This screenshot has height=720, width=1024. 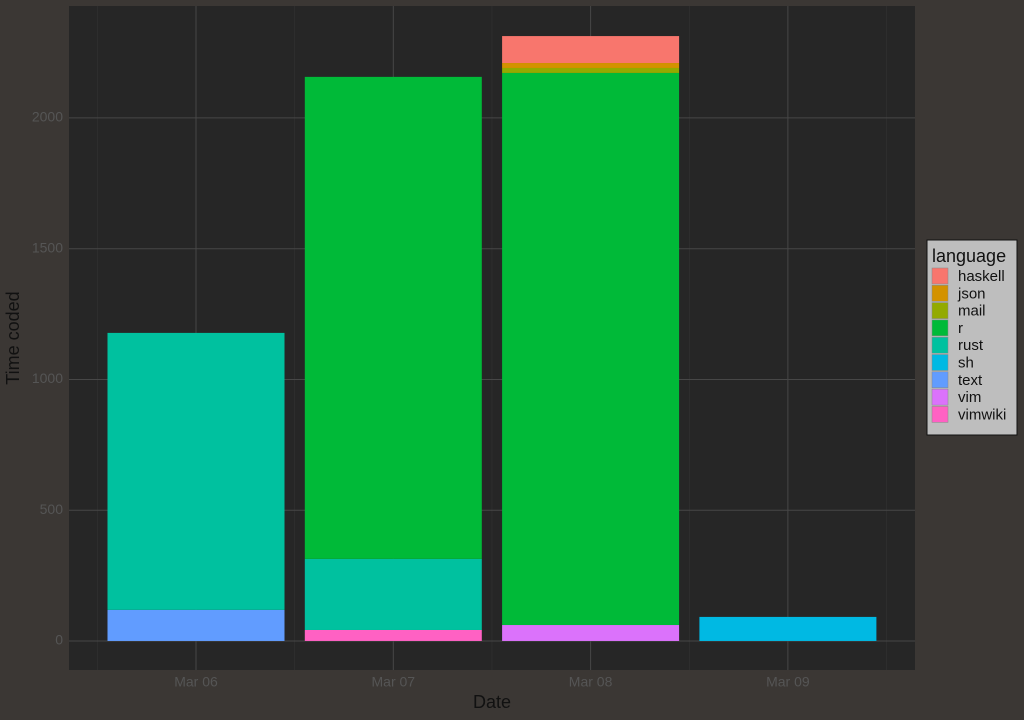 I want to click on legend-label: mail, so click(x=972, y=311).